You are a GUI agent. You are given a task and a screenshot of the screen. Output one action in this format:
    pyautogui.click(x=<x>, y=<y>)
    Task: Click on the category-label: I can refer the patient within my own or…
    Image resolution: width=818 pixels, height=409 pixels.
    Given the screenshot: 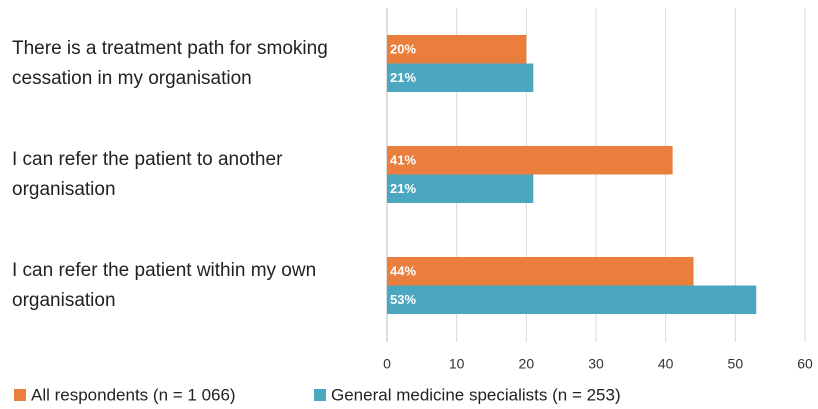 What is the action you would take?
    pyautogui.click(x=164, y=285)
    